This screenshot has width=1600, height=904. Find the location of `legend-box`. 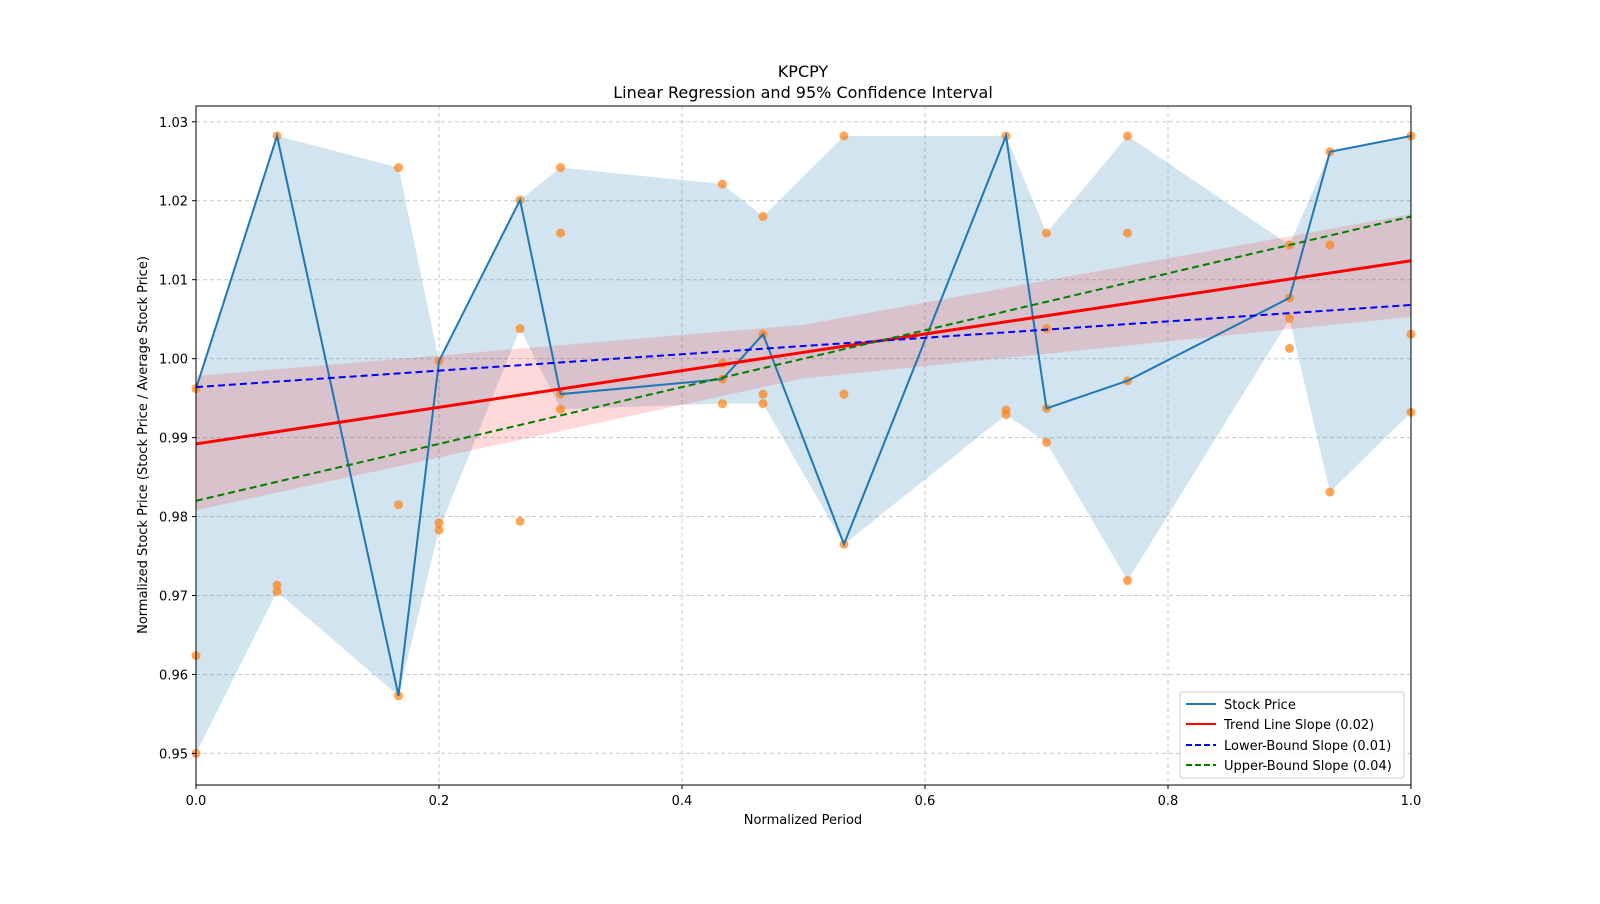

legend-box is located at coordinates (1292, 735).